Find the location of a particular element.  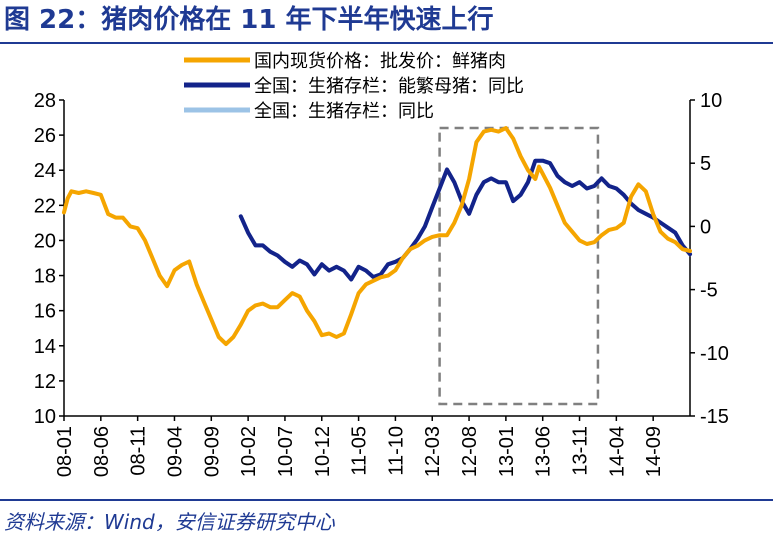

x-tick-label: 13-01 is located at coordinates (507, 451).